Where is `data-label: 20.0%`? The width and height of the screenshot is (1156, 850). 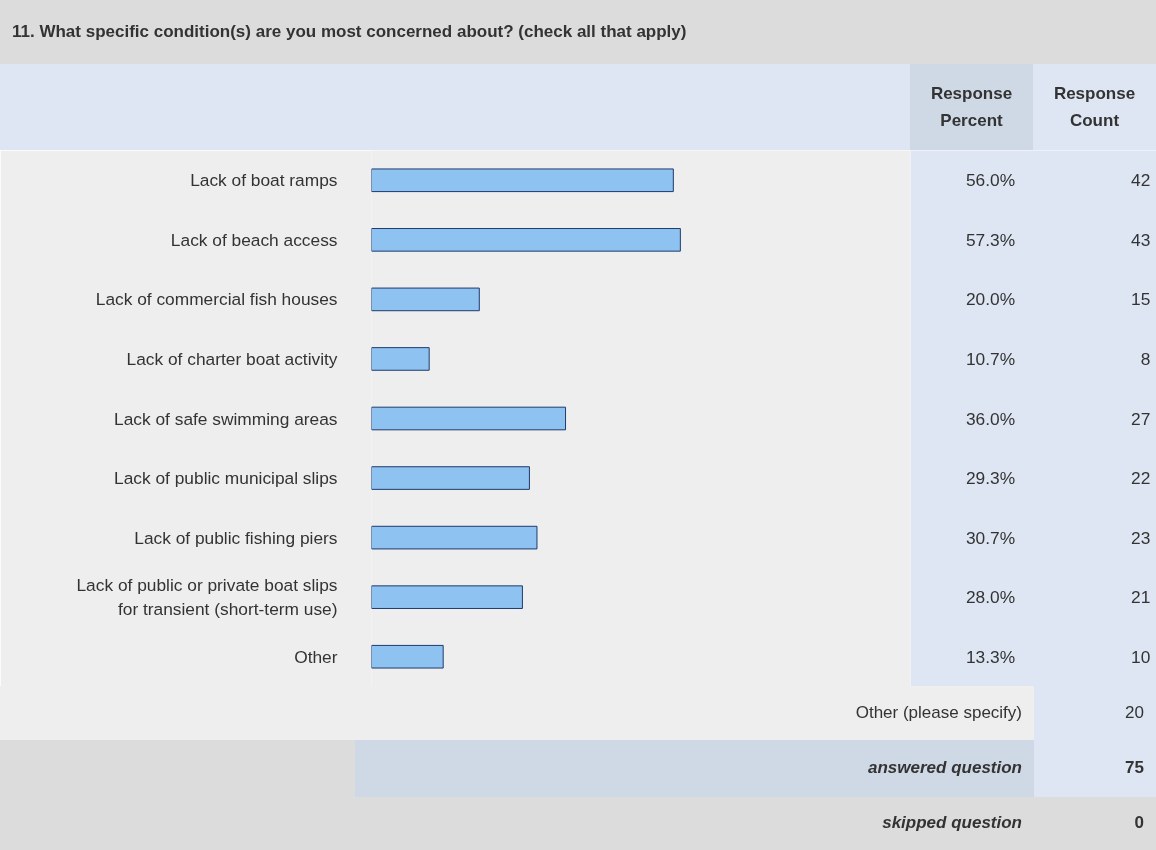
data-label: 20.0% is located at coordinates (990, 299).